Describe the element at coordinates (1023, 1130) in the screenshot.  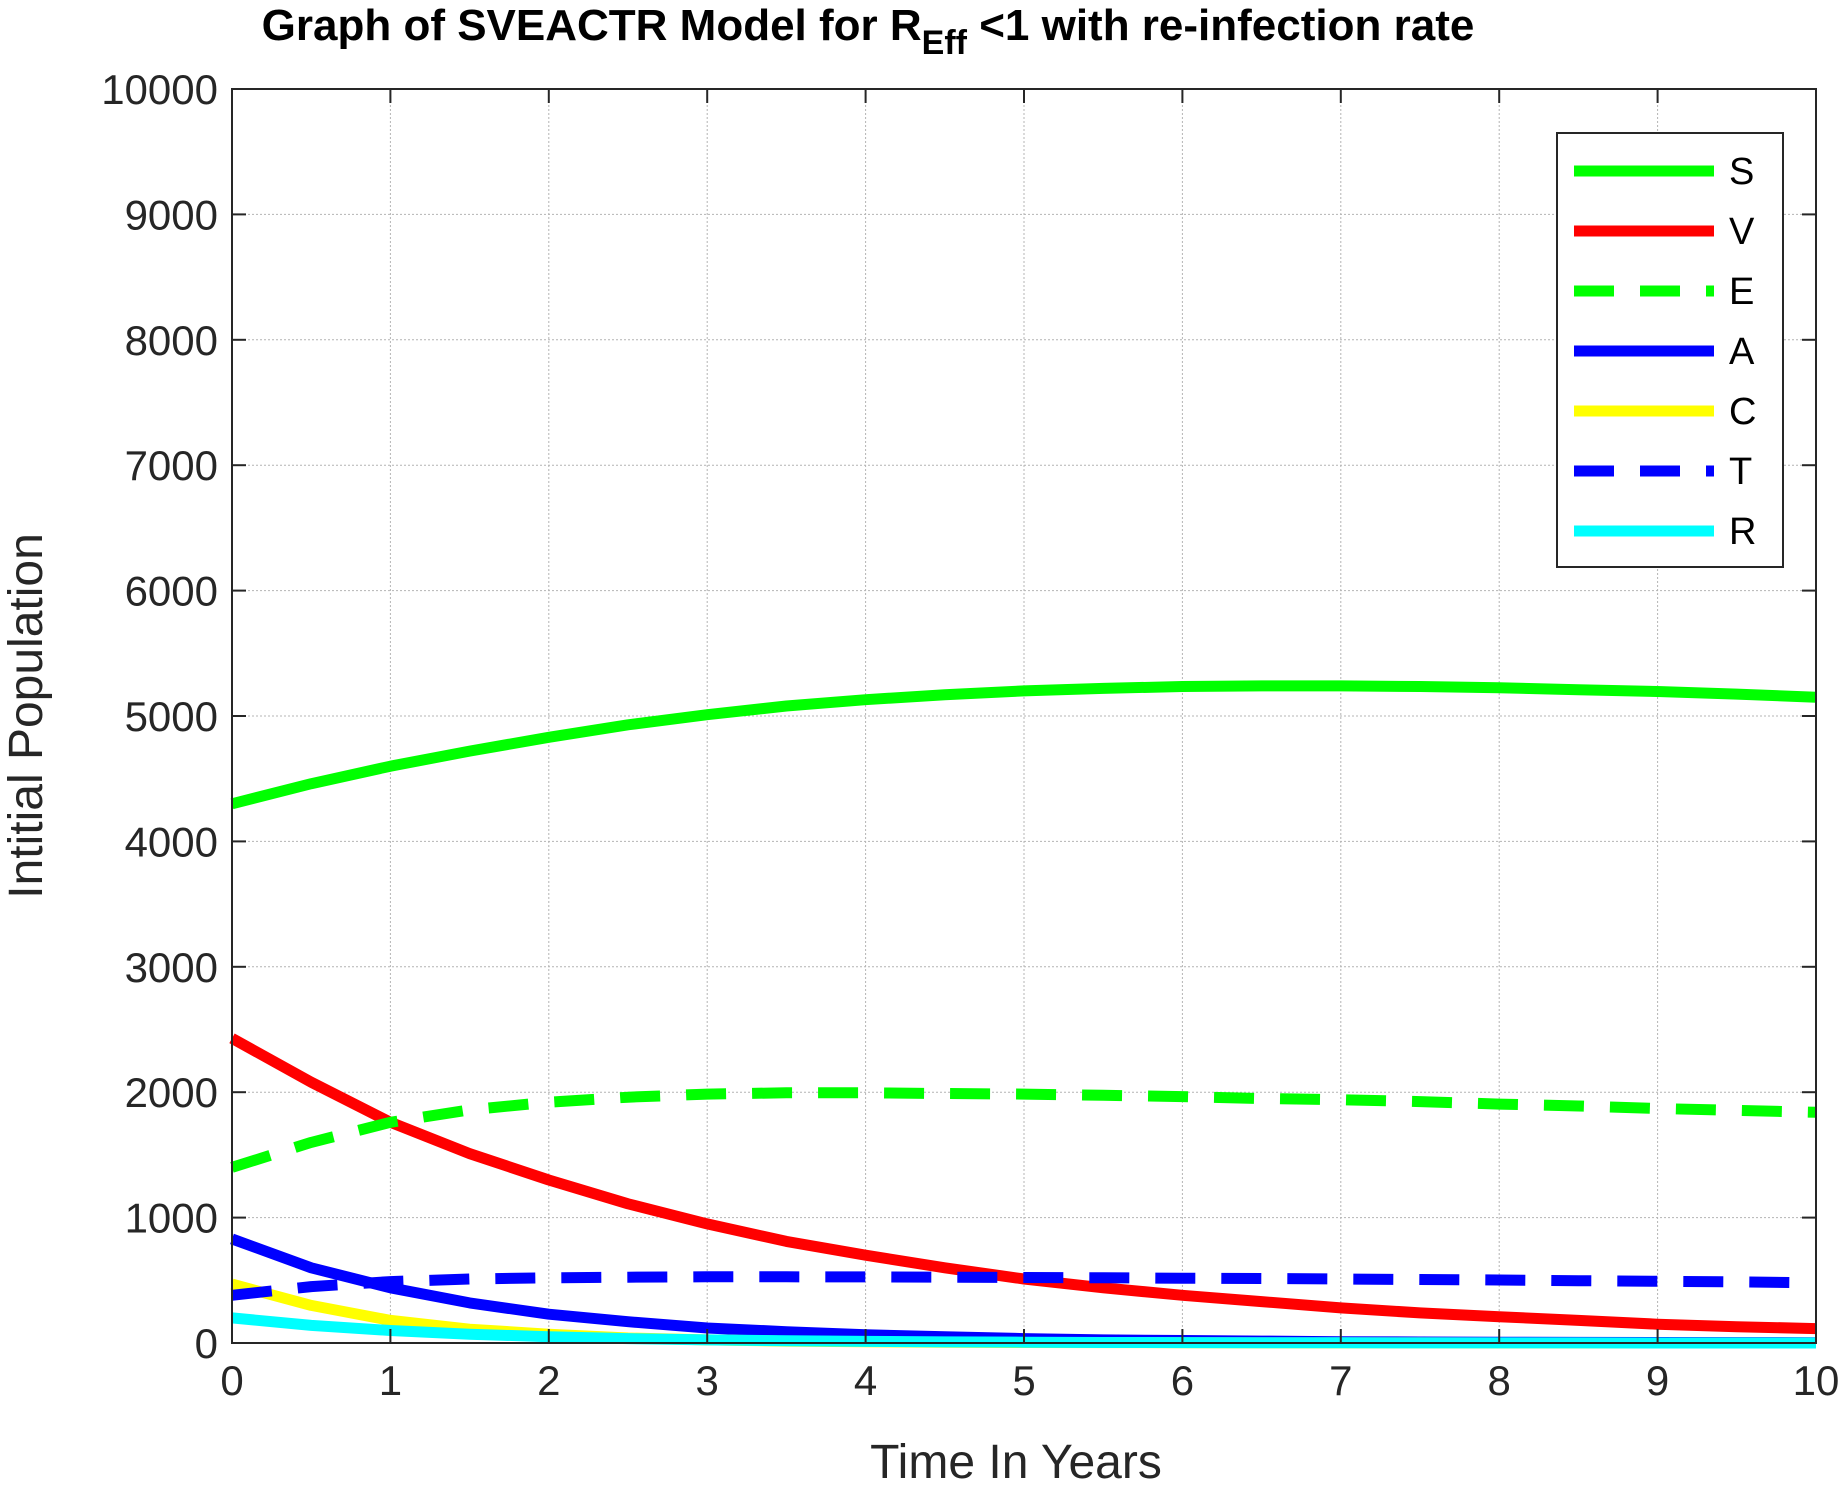
I see `series-line-e` at that location.